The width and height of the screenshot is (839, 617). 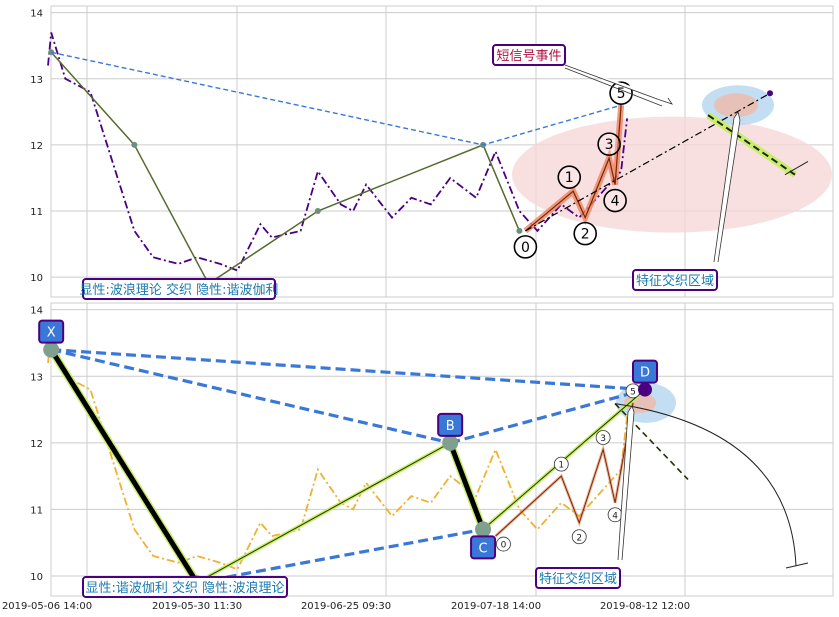 I want to click on x-tick-label: 2019-06-25 09:30, so click(x=346, y=606).